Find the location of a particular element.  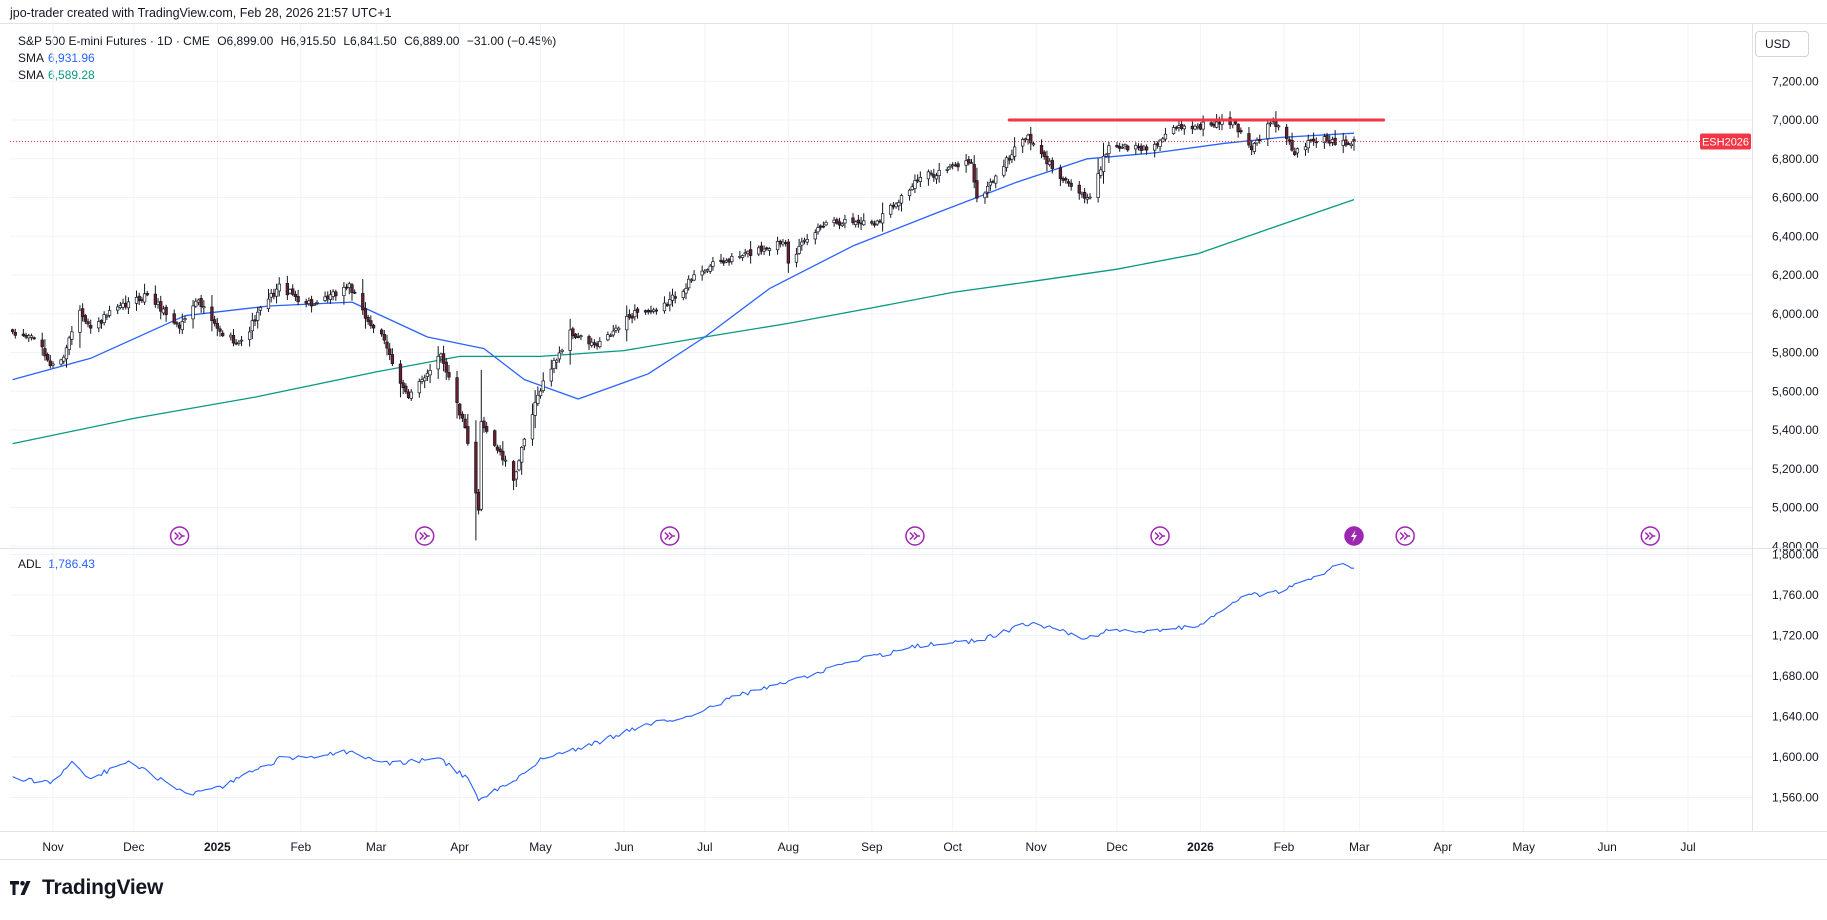

overlays: ESH2026 is located at coordinates (881, 134).